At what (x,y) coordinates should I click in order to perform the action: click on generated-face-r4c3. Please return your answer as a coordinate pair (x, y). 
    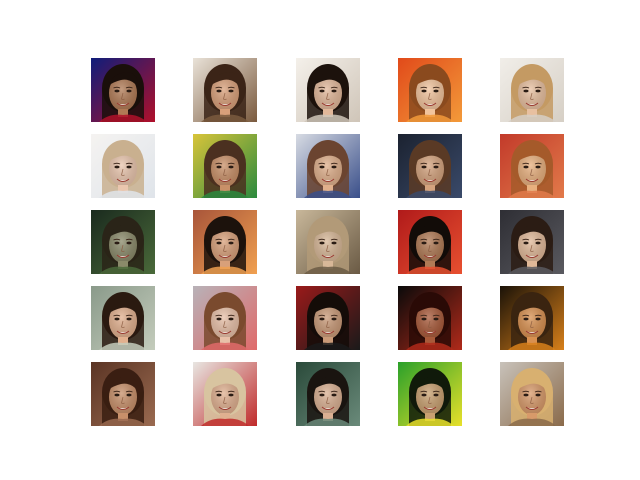
    Looking at the image, I should click on (328, 318).